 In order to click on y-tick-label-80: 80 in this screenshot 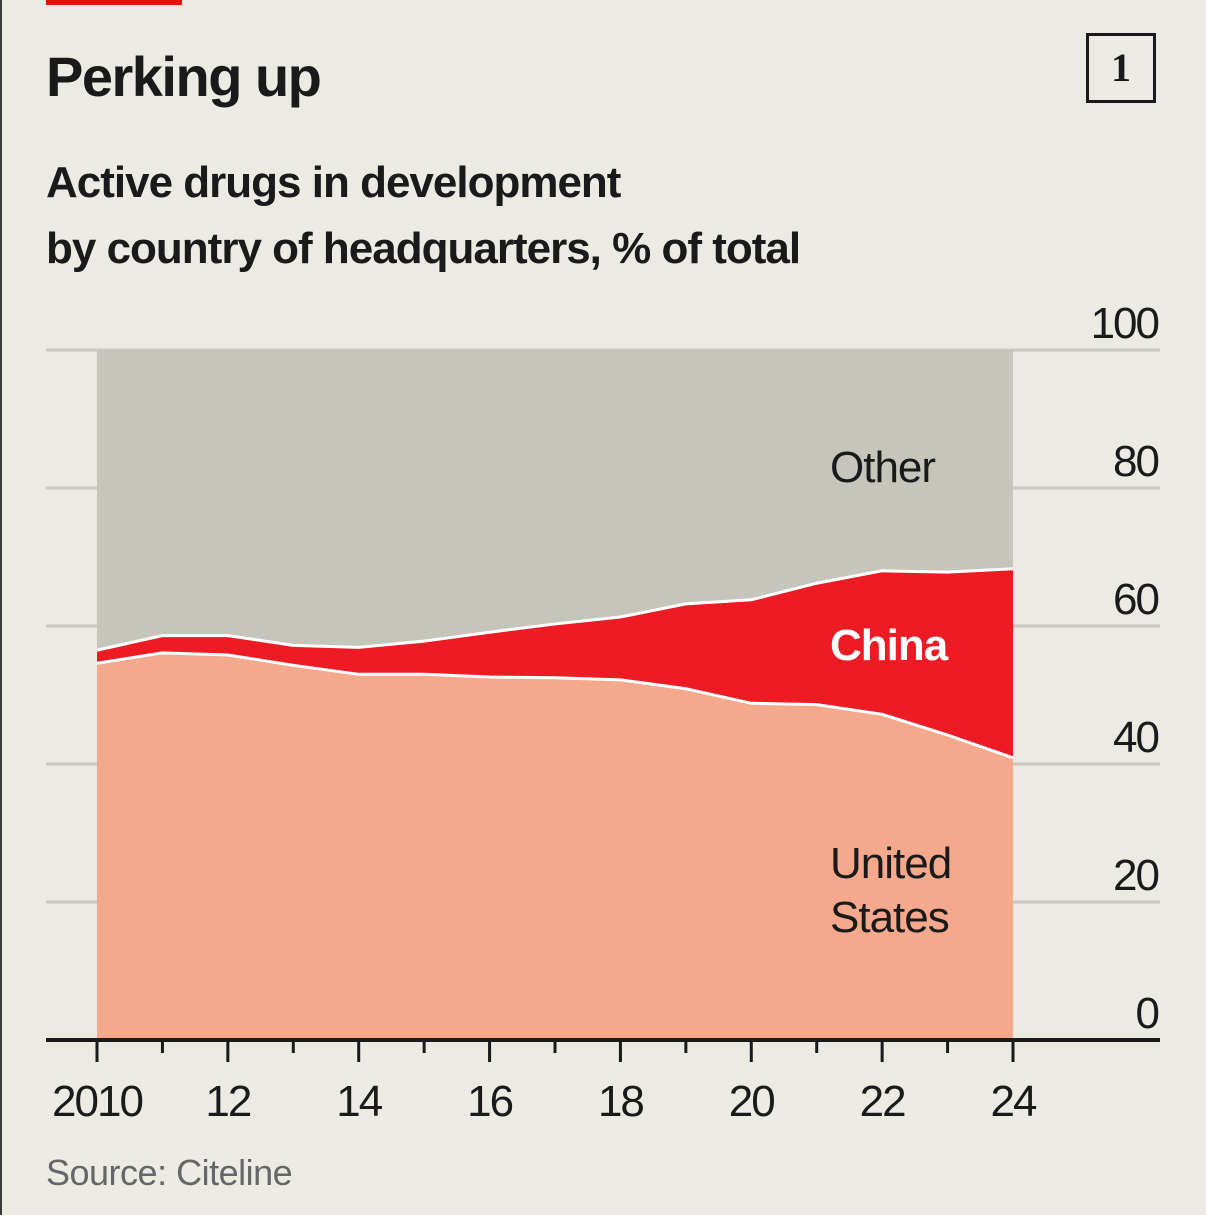, I will do `click(1135, 461)`.